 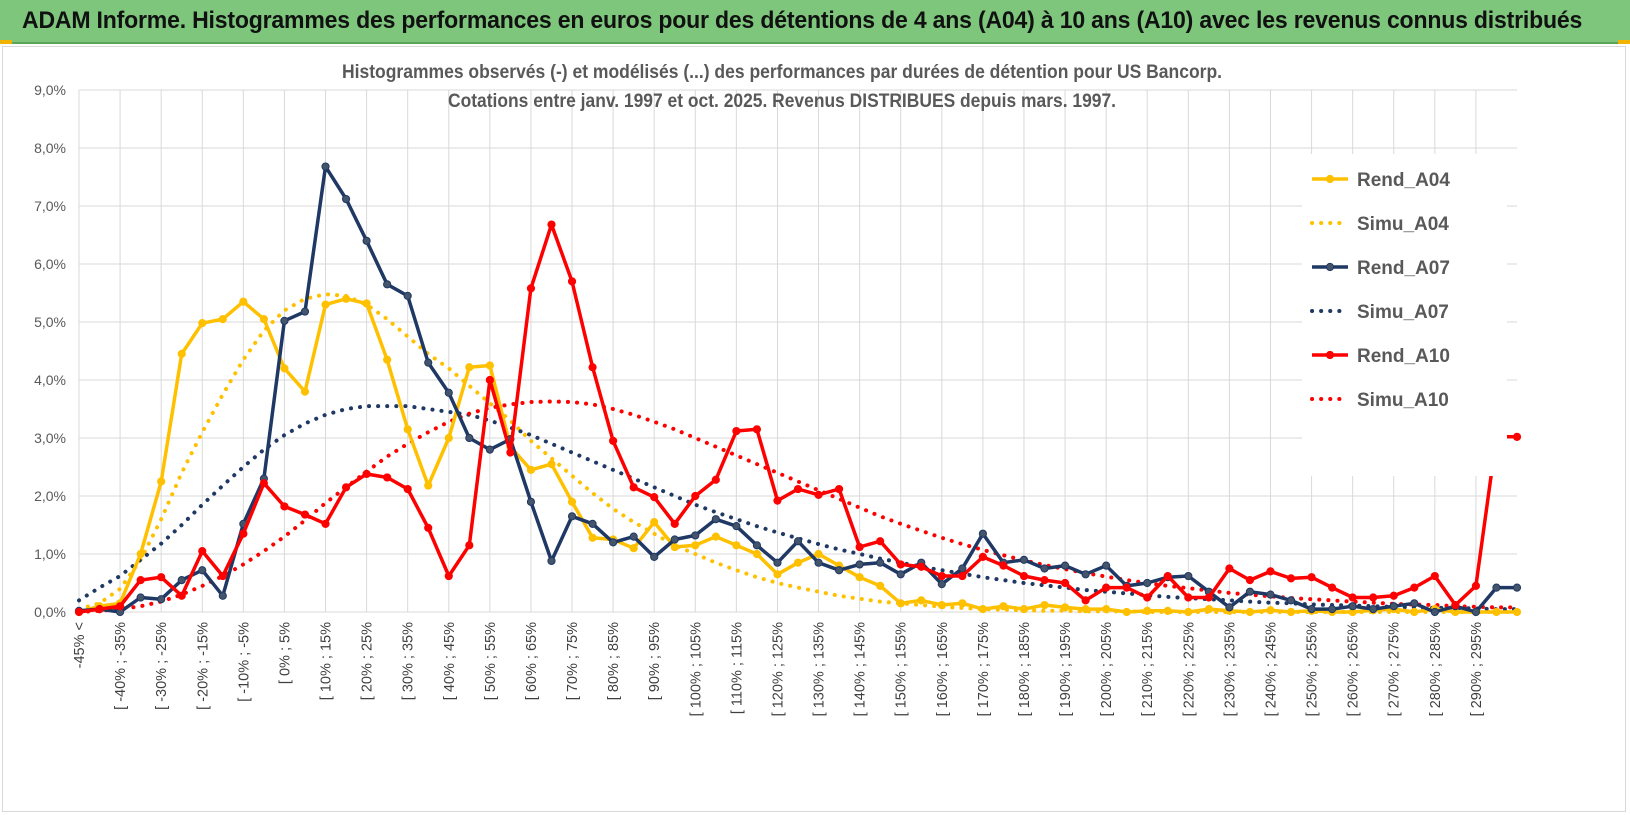 What do you see at coordinates (1066, 669) in the screenshot?
I see `x-tick-label: [ 190% ; 195%` at bounding box center [1066, 669].